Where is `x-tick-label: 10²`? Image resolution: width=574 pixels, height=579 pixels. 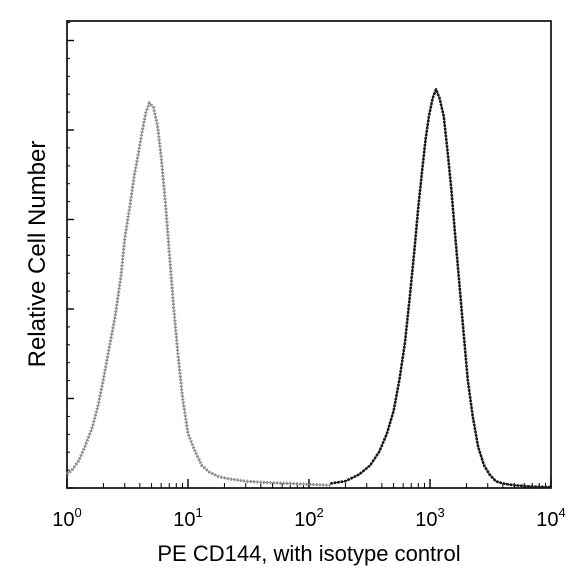
x-tick-label: 10² is located at coordinates (308, 518).